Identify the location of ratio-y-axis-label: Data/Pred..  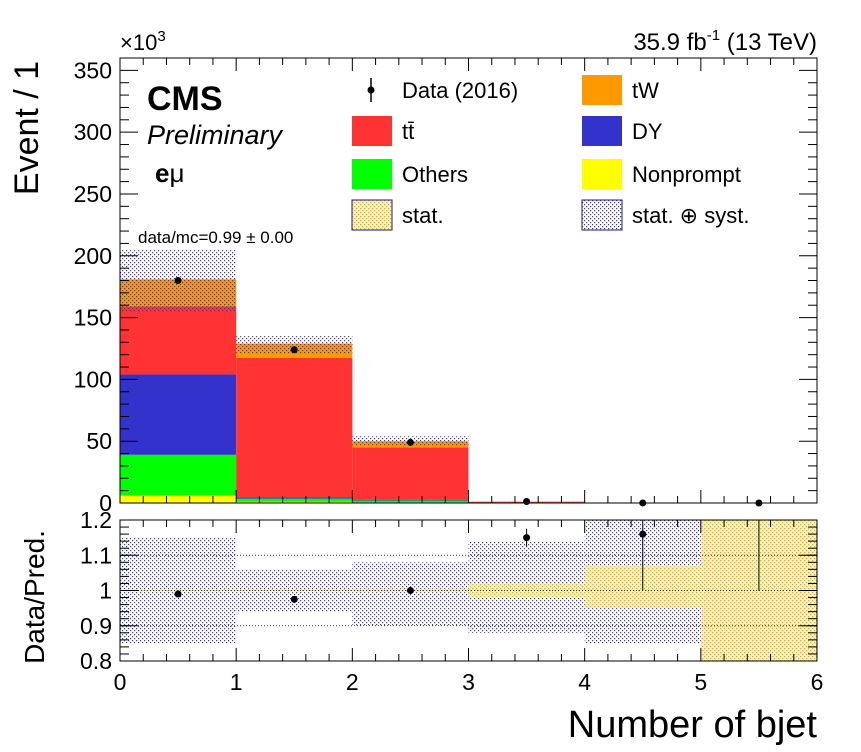
(34, 597).